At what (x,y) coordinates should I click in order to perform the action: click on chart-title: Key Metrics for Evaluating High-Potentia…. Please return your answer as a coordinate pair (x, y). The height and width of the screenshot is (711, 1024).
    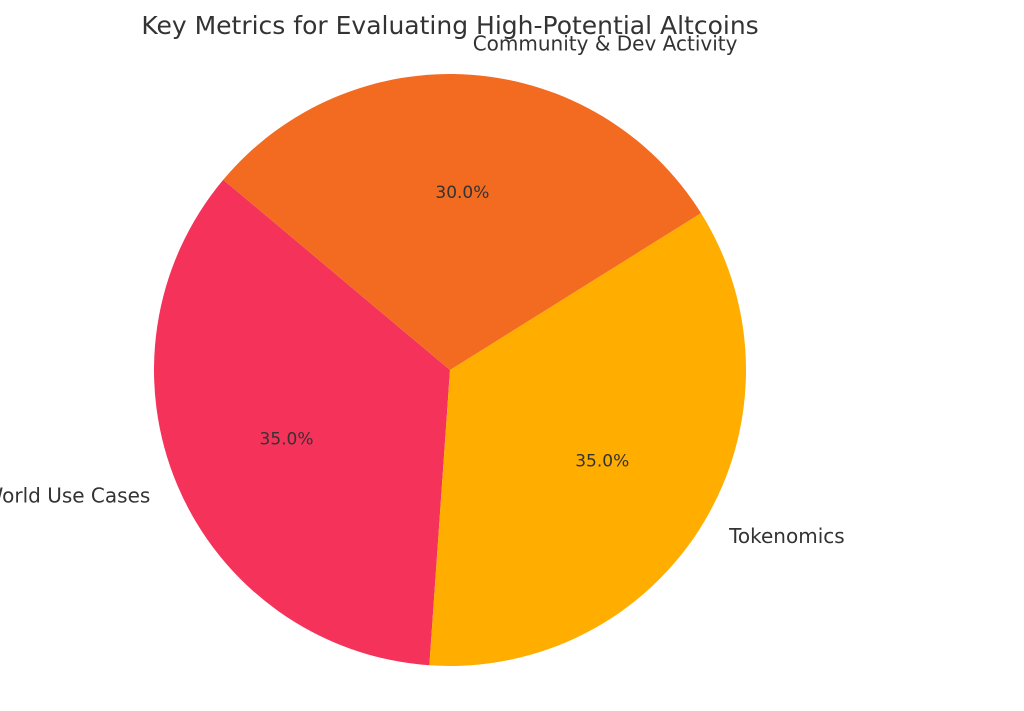
    Looking at the image, I should click on (449, 25).